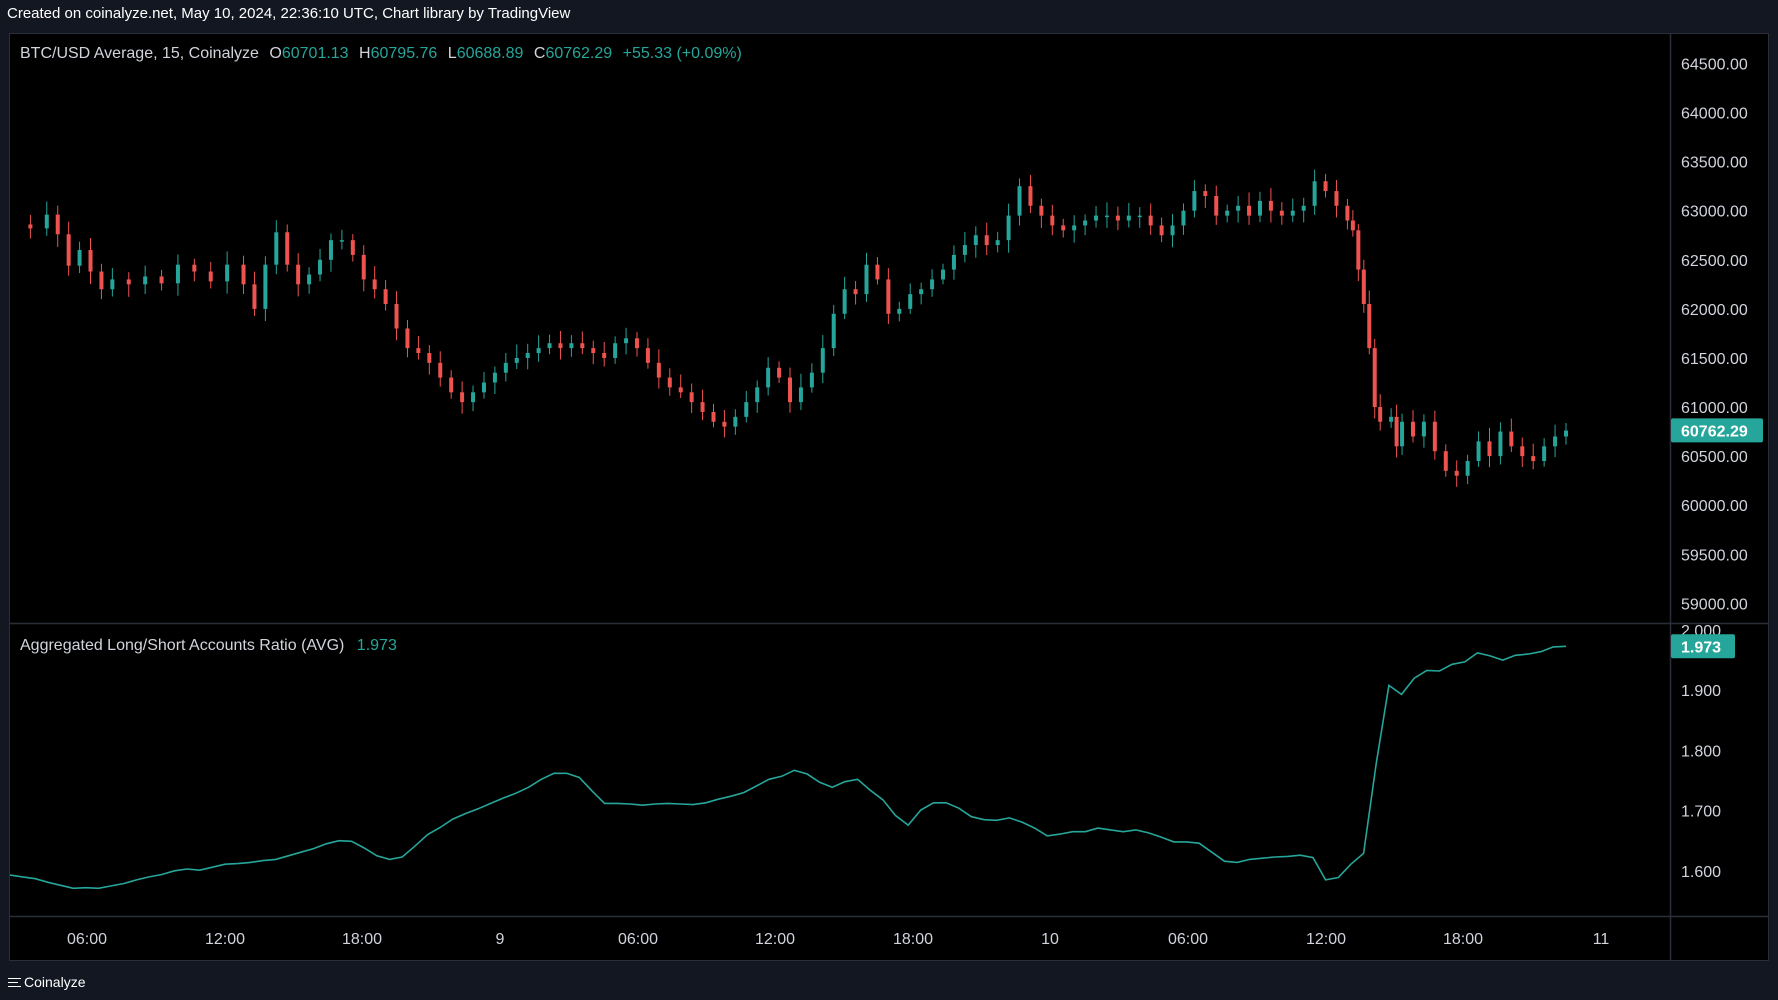 The height and width of the screenshot is (1000, 1778). What do you see at coordinates (1714, 64) in the screenshot?
I see `price-tick-label: 64500.00` at bounding box center [1714, 64].